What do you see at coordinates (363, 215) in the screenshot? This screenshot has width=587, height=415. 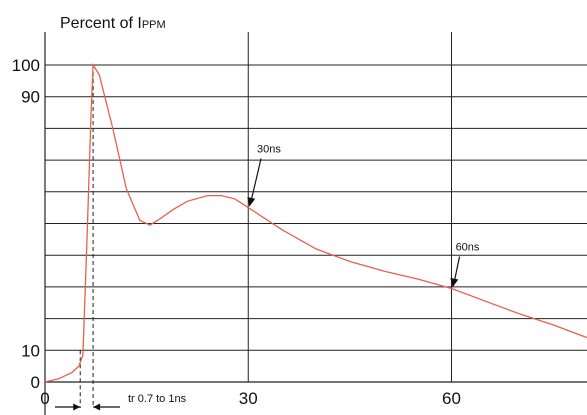 I see `annotations: 30ns 60ns` at bounding box center [363, 215].